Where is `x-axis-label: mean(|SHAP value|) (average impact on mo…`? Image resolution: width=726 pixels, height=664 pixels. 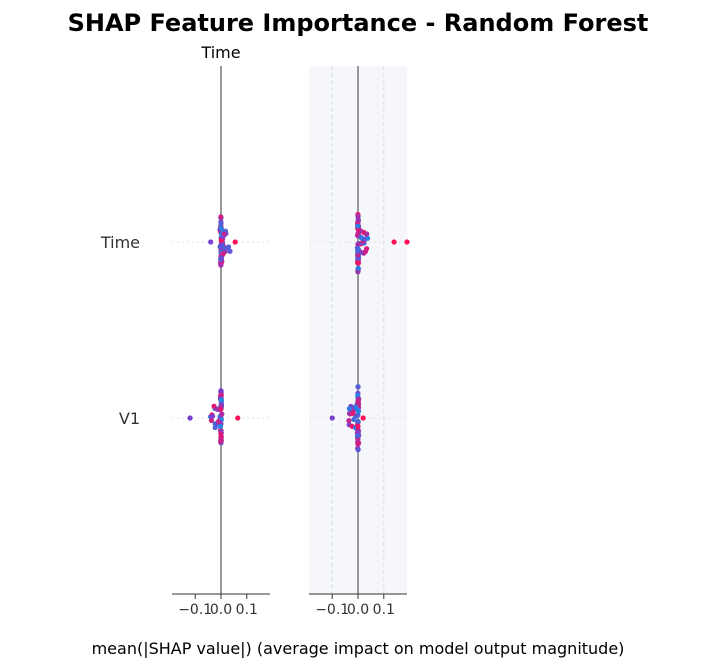
x-axis-label: mean(|SHAP value|) (average impact on mo… is located at coordinates (358, 648).